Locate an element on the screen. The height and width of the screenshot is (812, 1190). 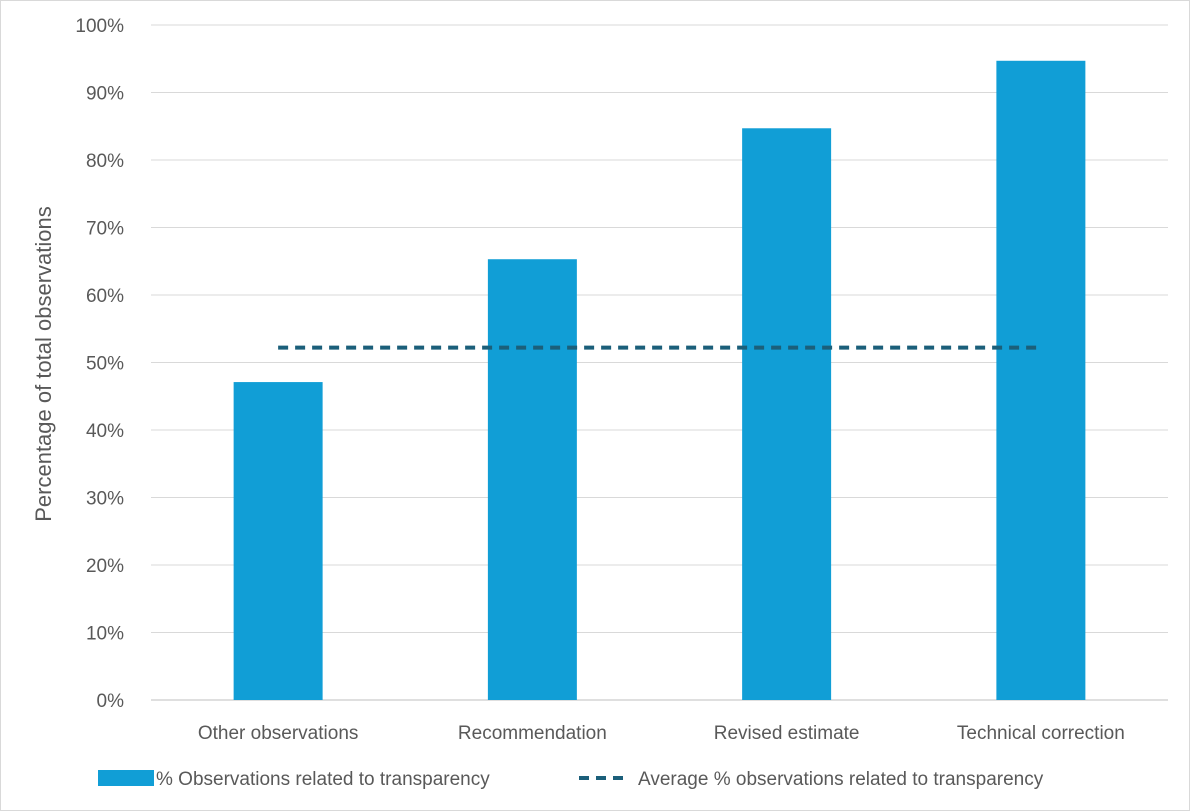
bar-technical-correction is located at coordinates (1041, 380).